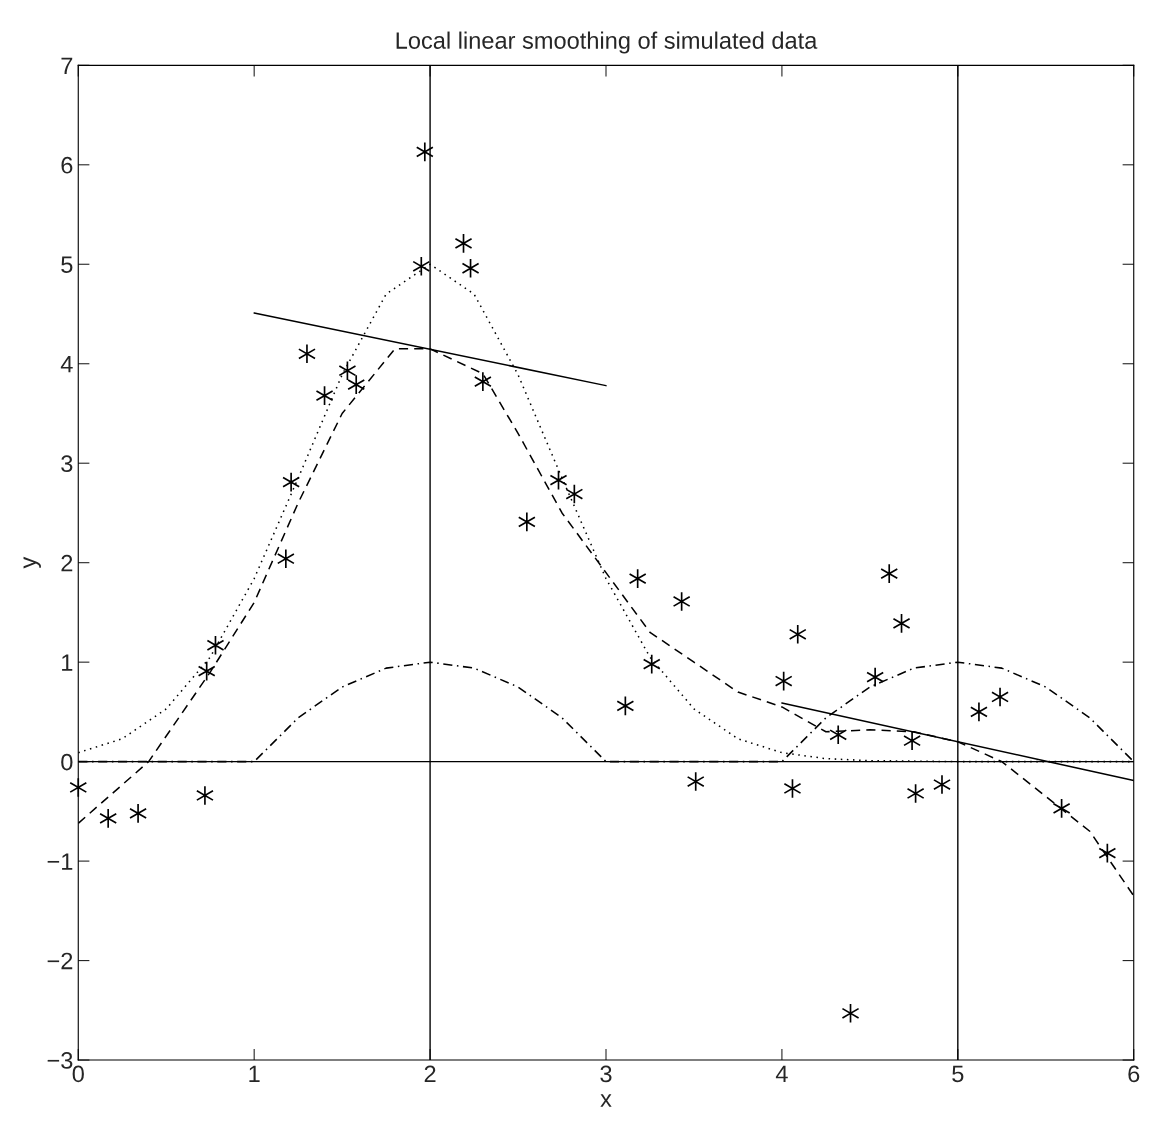  Describe the element at coordinates (66, 364) in the screenshot. I see `y-tick-label: 4` at that location.